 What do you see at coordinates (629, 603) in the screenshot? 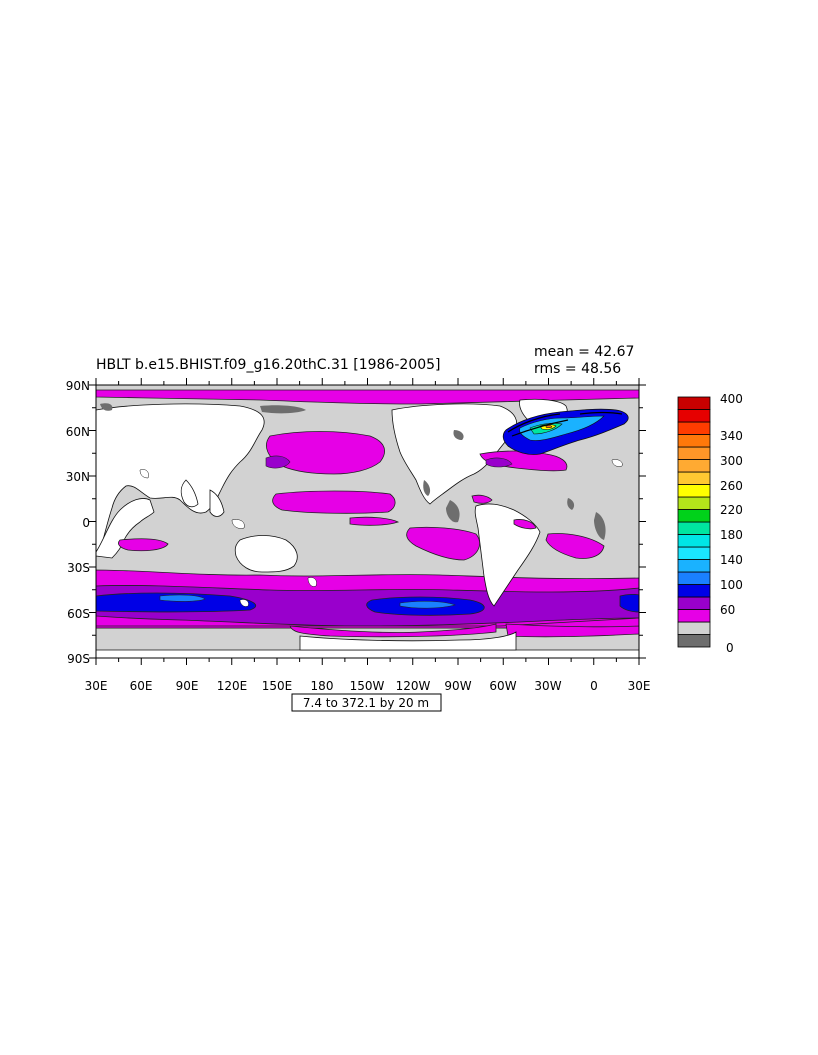
I see `southern-ocean-blue-band-far-east` at bounding box center [629, 603].